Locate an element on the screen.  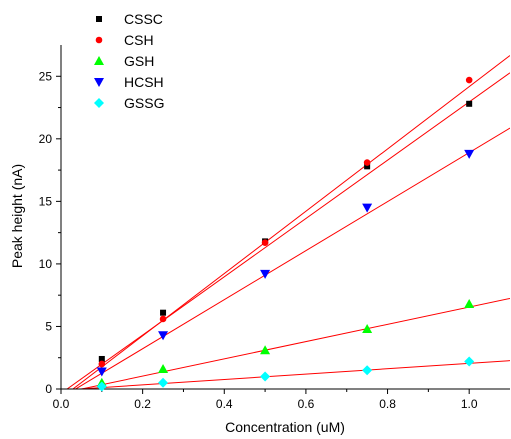
x-tick-label: 1.0 is located at coordinates (469, 404).